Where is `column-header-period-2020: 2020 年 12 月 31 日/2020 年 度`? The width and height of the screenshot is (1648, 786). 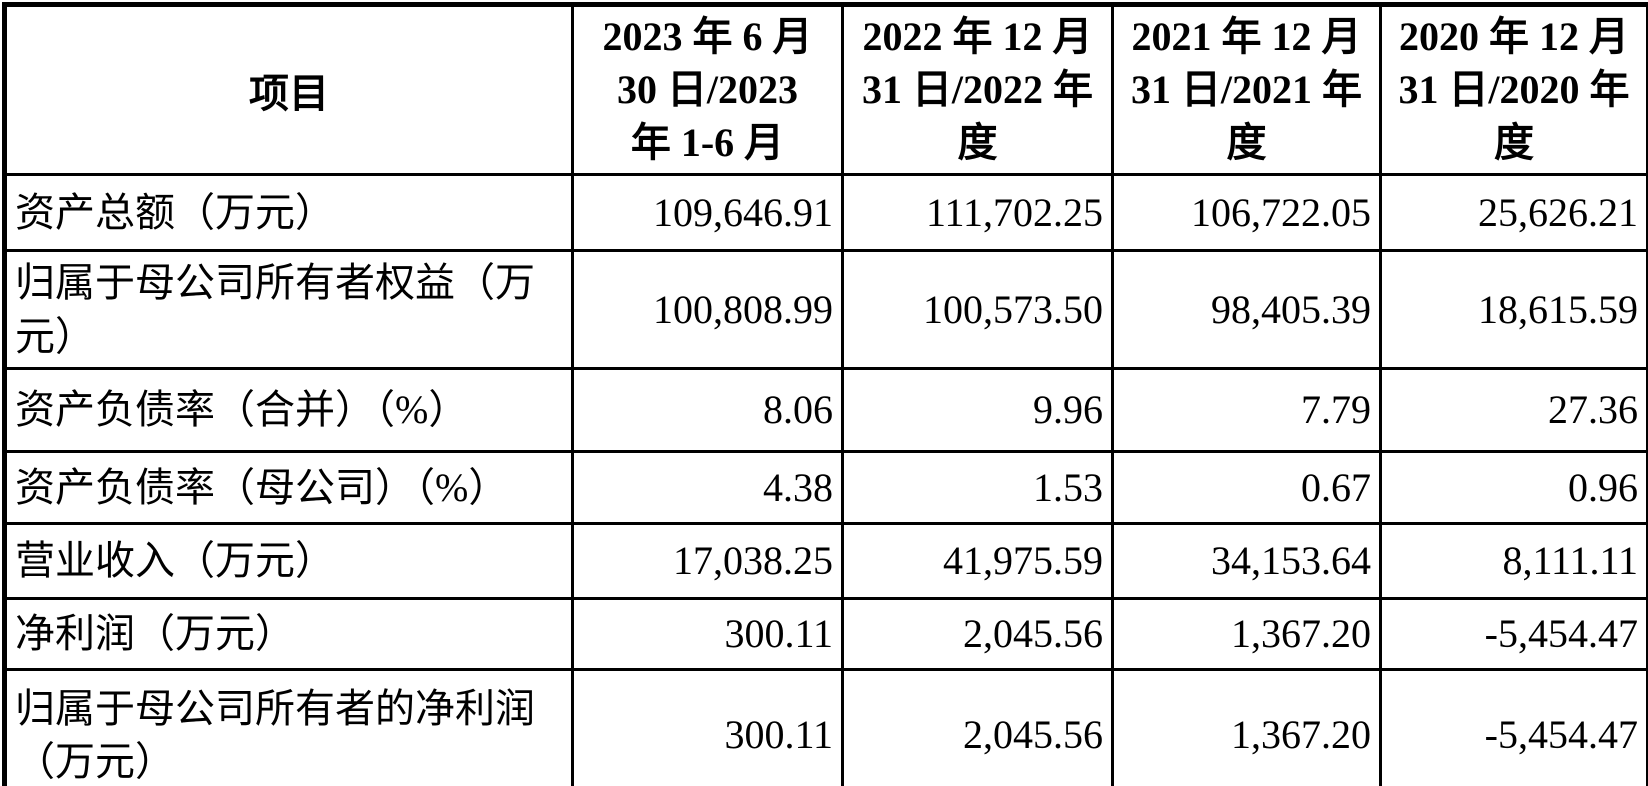
column-header-period-2020: 2020 年 12 月 31 日/2020 年 度 is located at coordinates (1513, 89).